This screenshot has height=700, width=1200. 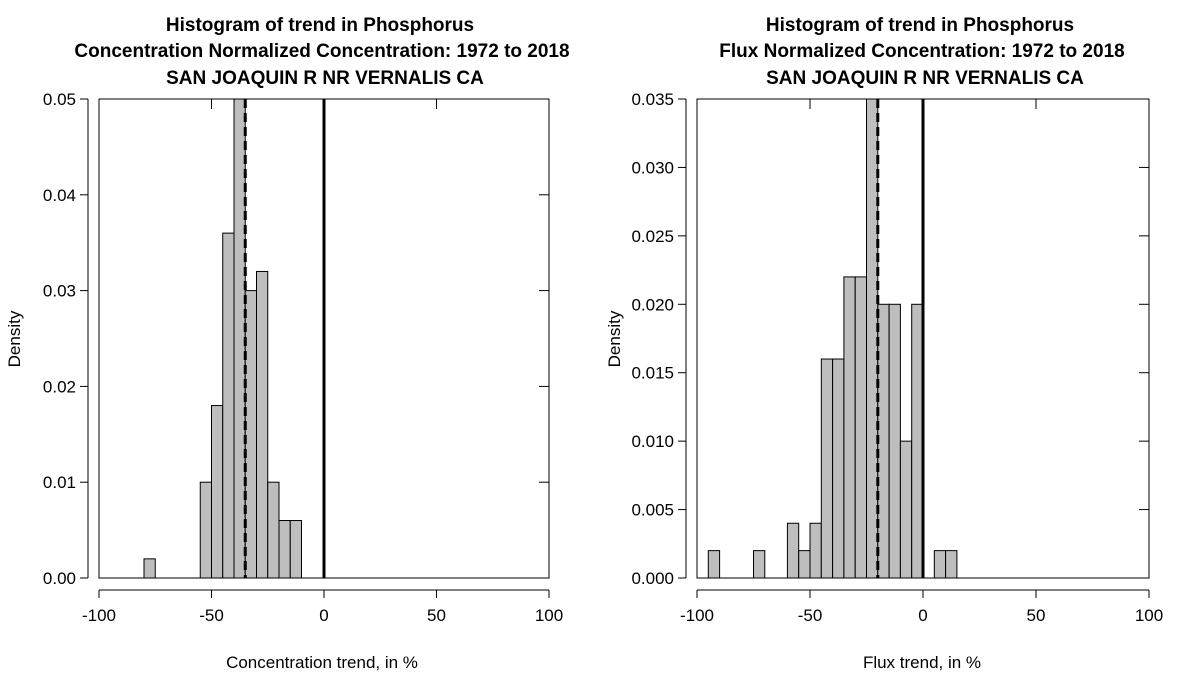 I want to click on y-tick-label-3: 0.03, so click(x=59, y=291).